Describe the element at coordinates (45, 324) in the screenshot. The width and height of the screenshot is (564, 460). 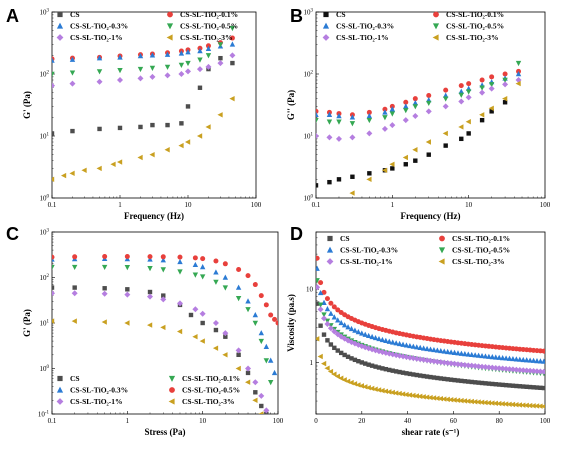
I see `y-tick-label: 10¹` at that location.